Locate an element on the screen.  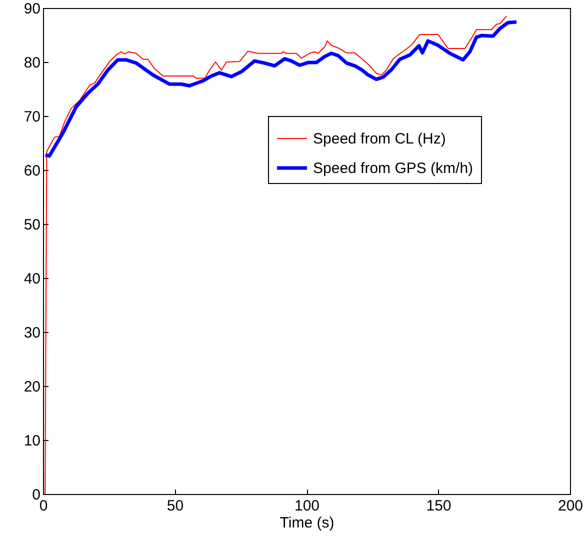
legend-label: Speed from CL (Hz) is located at coordinates (379, 139).